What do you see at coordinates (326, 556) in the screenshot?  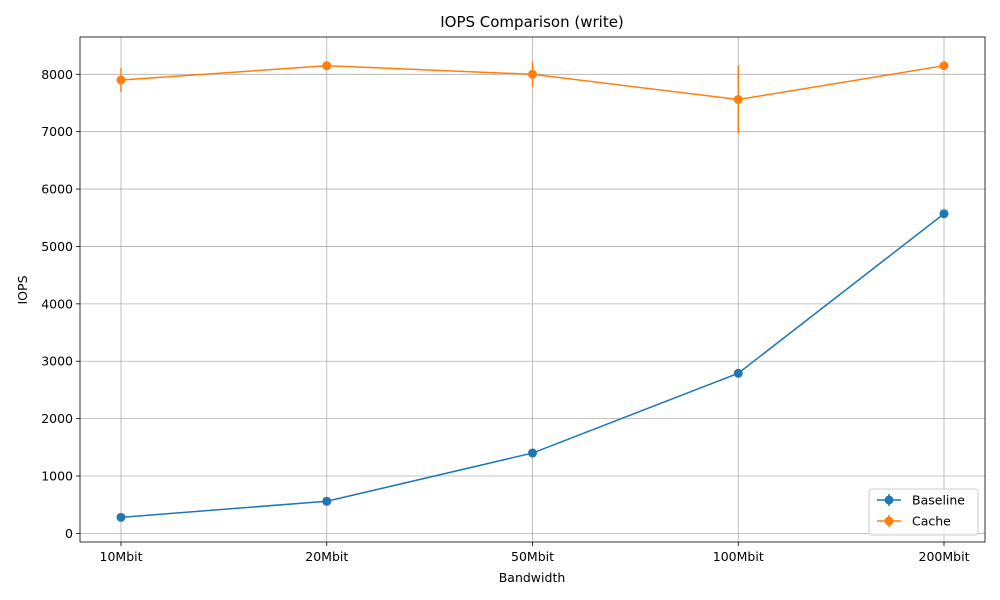 I see `x-tick-label: 20Mbit` at bounding box center [326, 556].